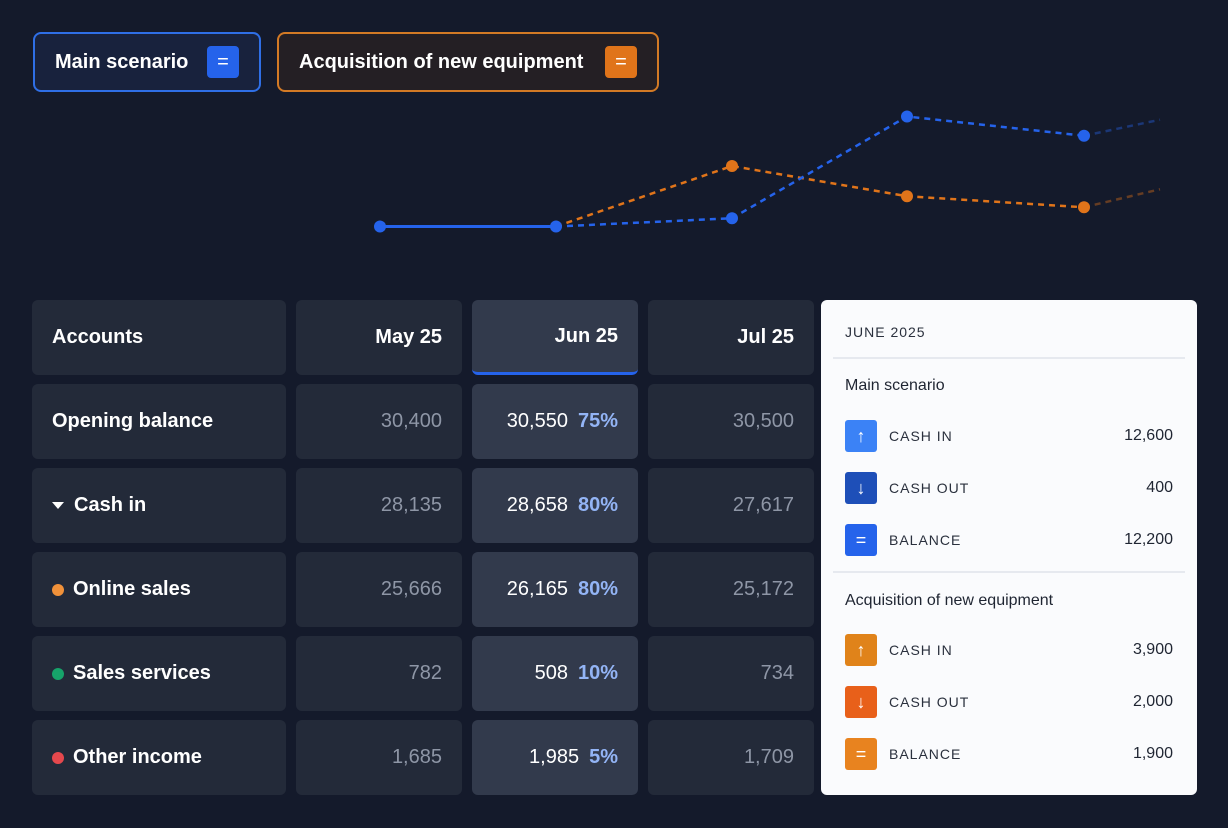 Image resolution: width=1228 pixels, height=828 pixels. I want to click on cell-percent: 75%, so click(597, 421).